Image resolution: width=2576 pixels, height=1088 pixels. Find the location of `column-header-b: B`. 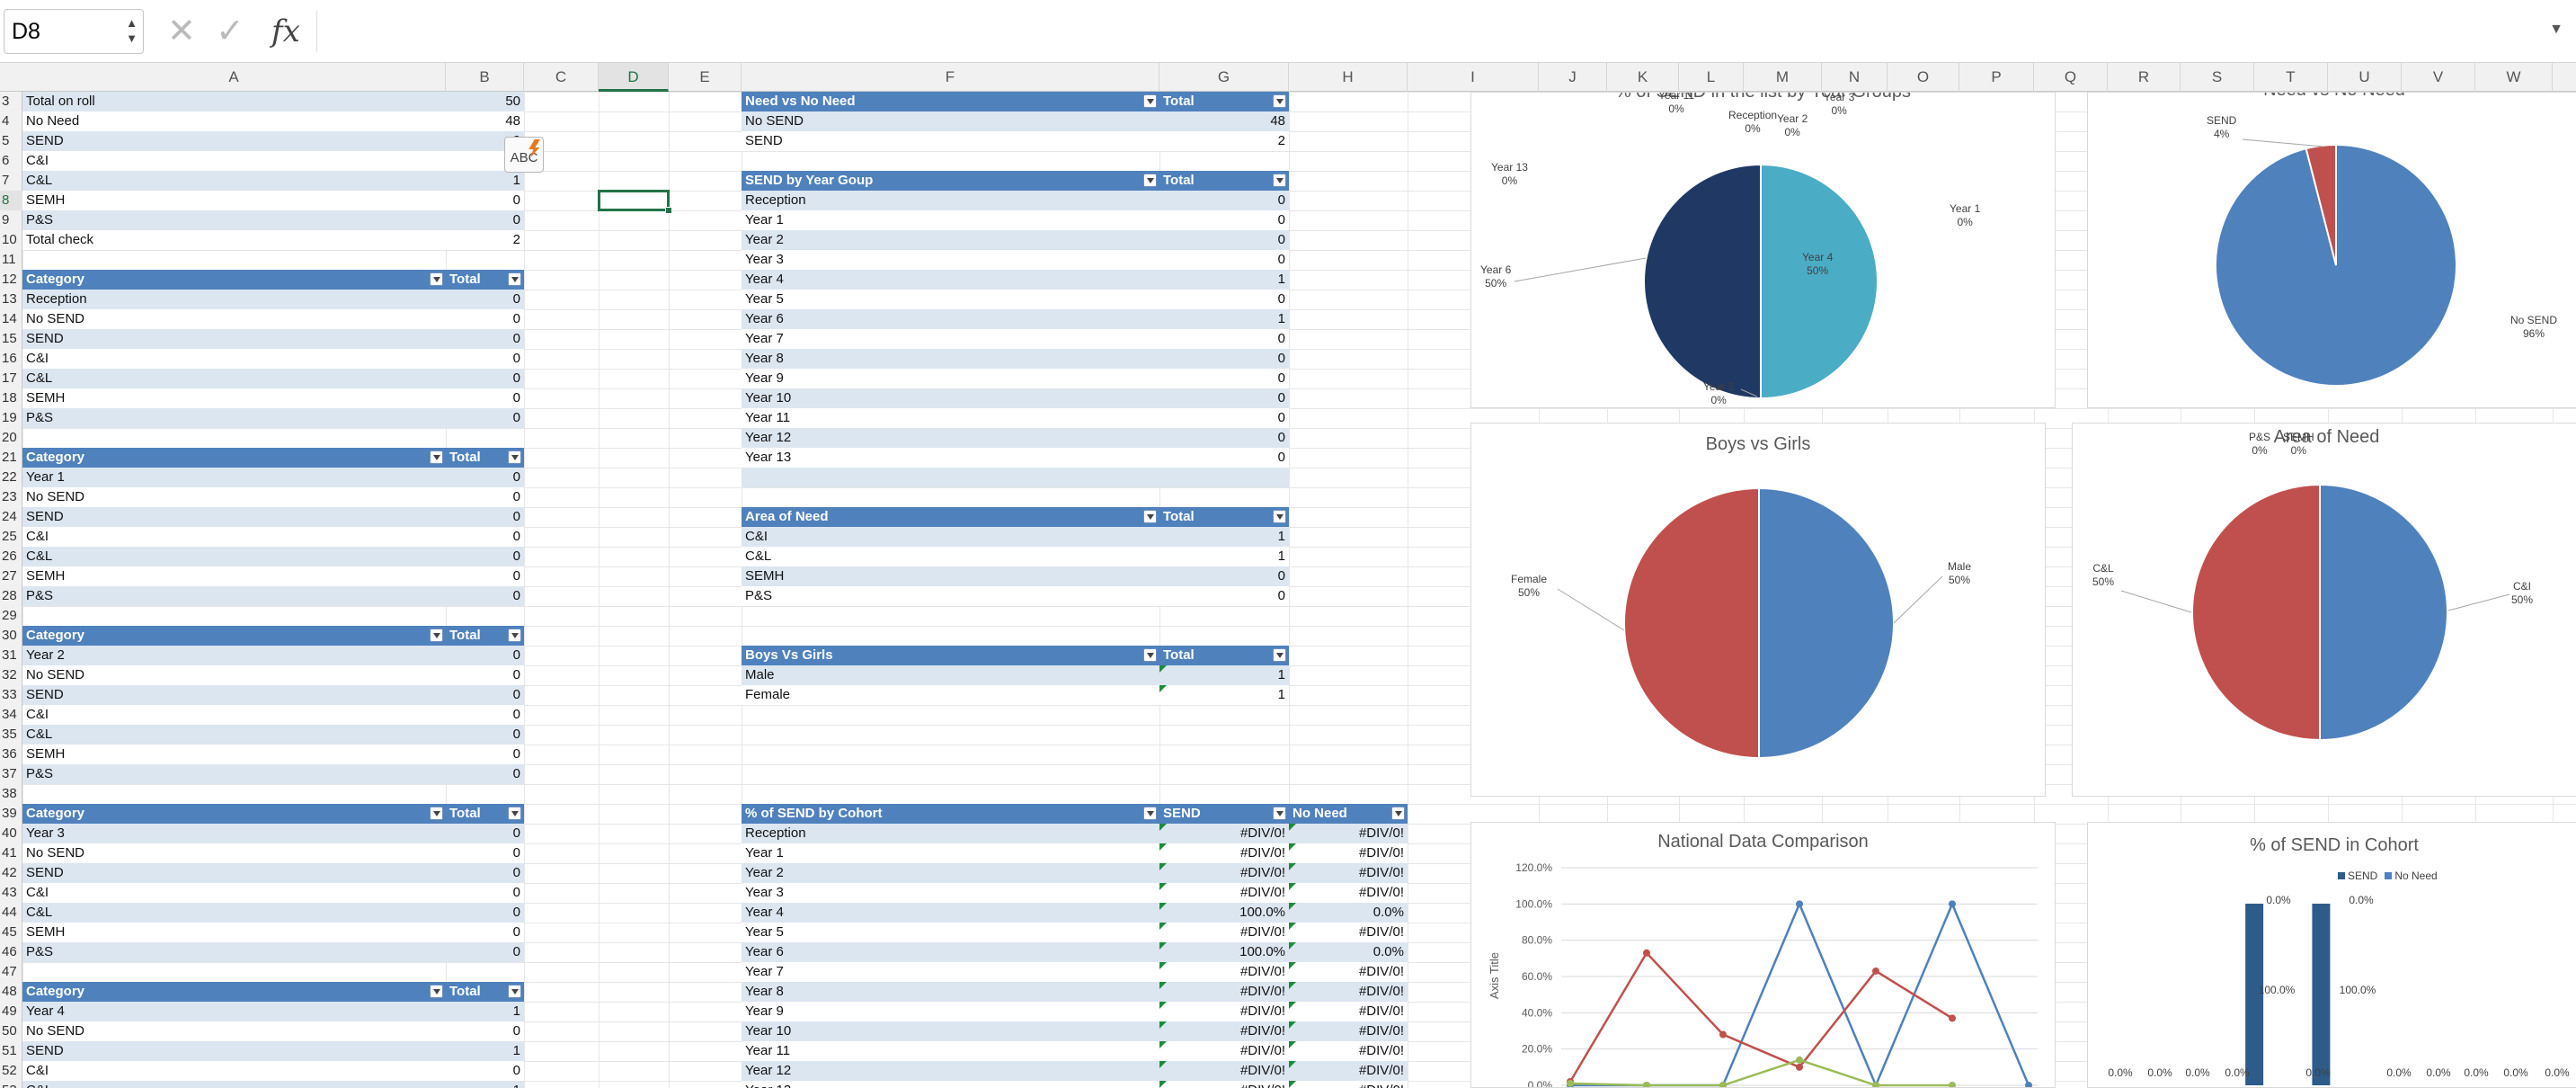

column-header-b: B is located at coordinates (485, 77).